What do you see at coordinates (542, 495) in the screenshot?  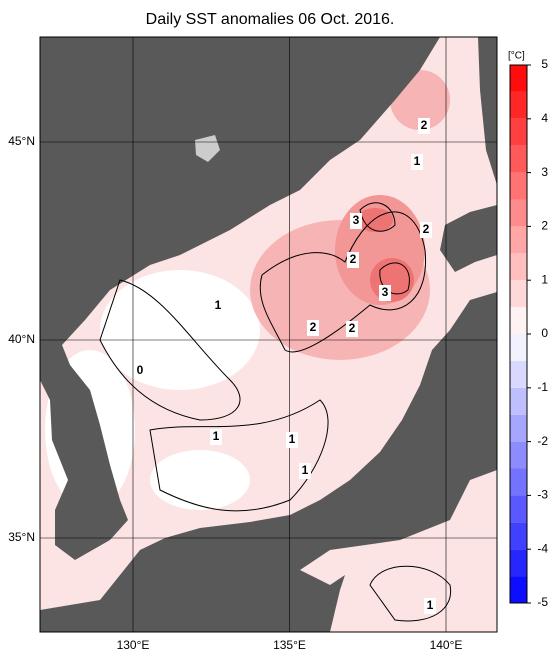 I see `colorbar-tick-label: -3` at bounding box center [542, 495].